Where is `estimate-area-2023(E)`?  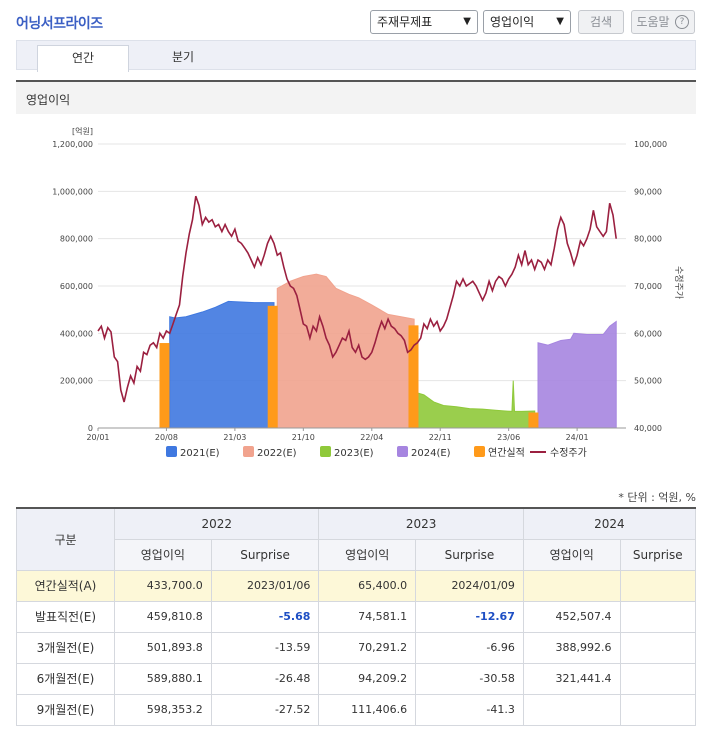
estimate-area-2023(E) is located at coordinates (475, 404).